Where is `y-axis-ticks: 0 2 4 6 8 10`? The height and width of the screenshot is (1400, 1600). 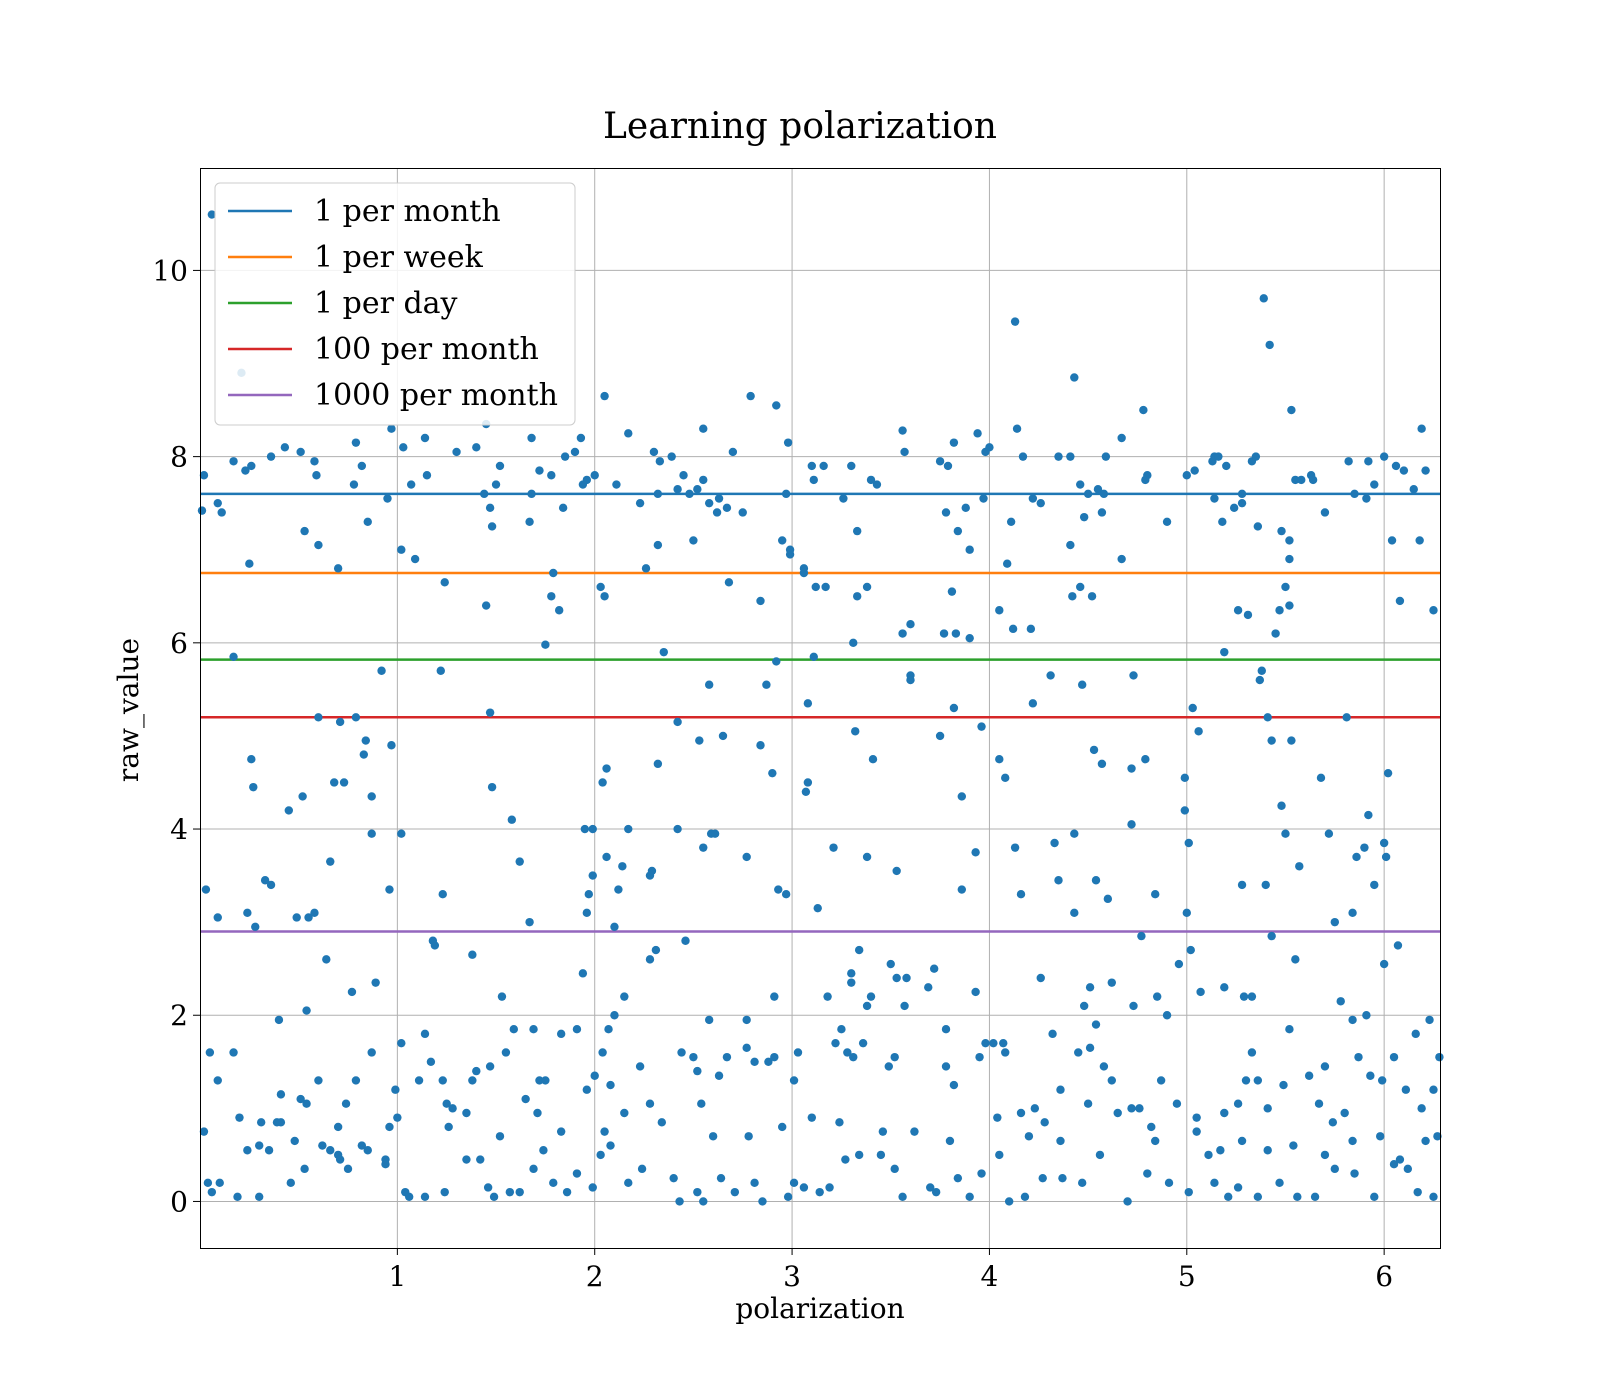 y-axis-ticks: 0 2 4 6 8 10 is located at coordinates (176, 736).